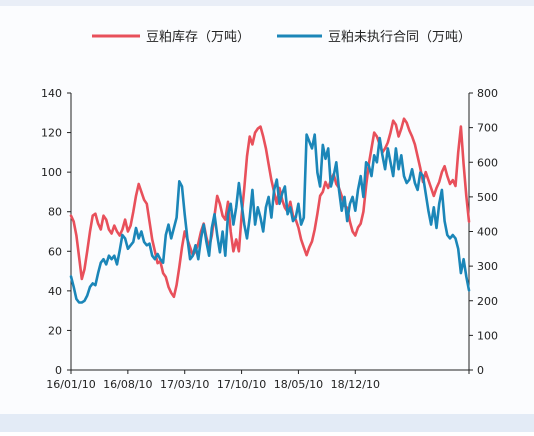 Image resolution: width=534 pixels, height=436 pixels. I want to click on left-tick-label: 0, so click(58, 370).